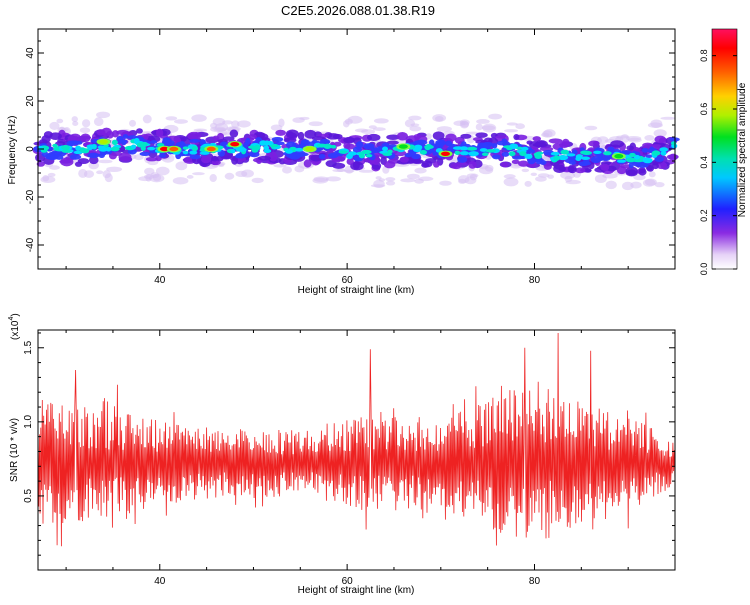 Image resolution: width=750 pixels, height=605 pixels. What do you see at coordinates (28, 421) in the screenshot?
I see `snr-y-tick-label: 1.0` at bounding box center [28, 421].